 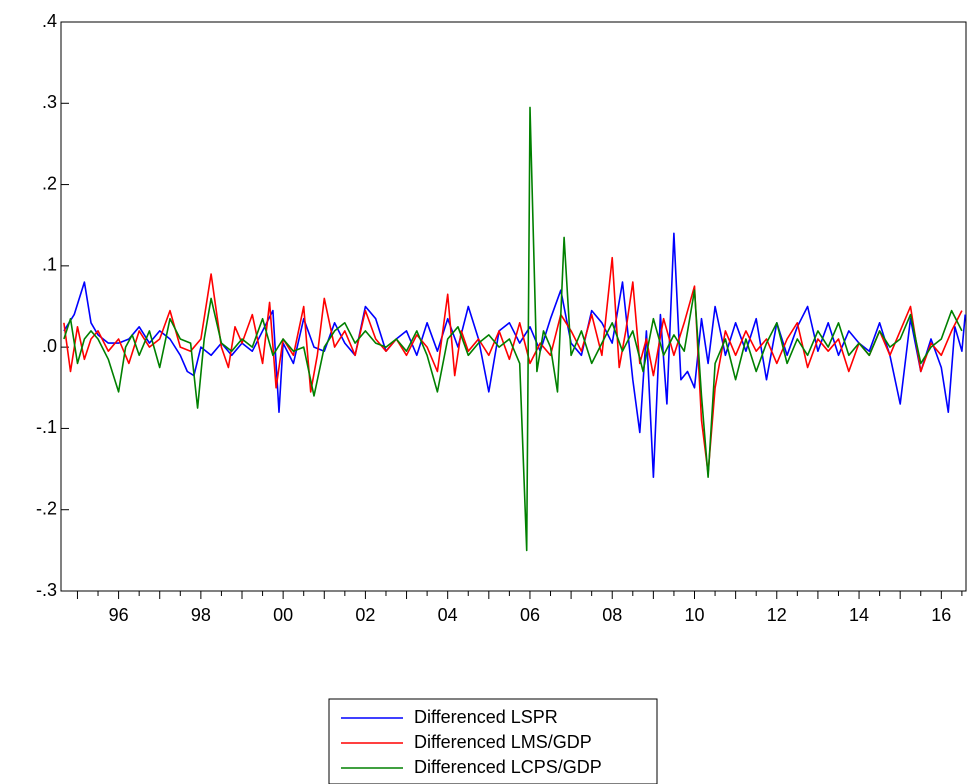 I want to click on x-tick-label: 08, so click(x=612, y=615).